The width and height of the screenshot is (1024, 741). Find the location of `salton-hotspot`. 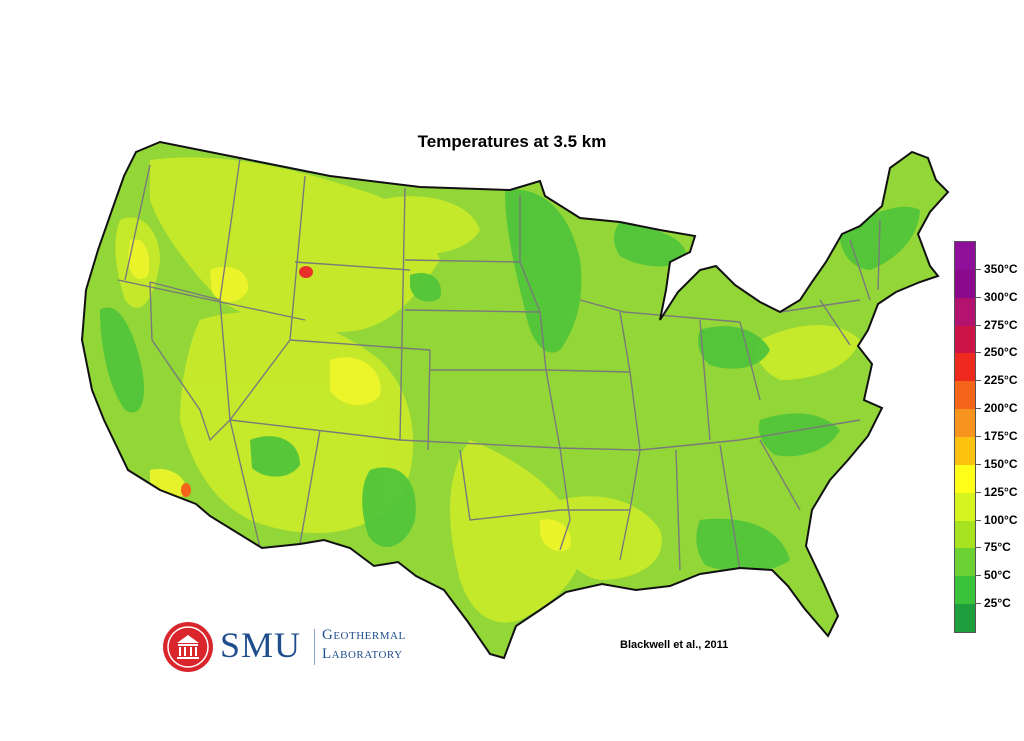

salton-hotspot is located at coordinates (186, 490).